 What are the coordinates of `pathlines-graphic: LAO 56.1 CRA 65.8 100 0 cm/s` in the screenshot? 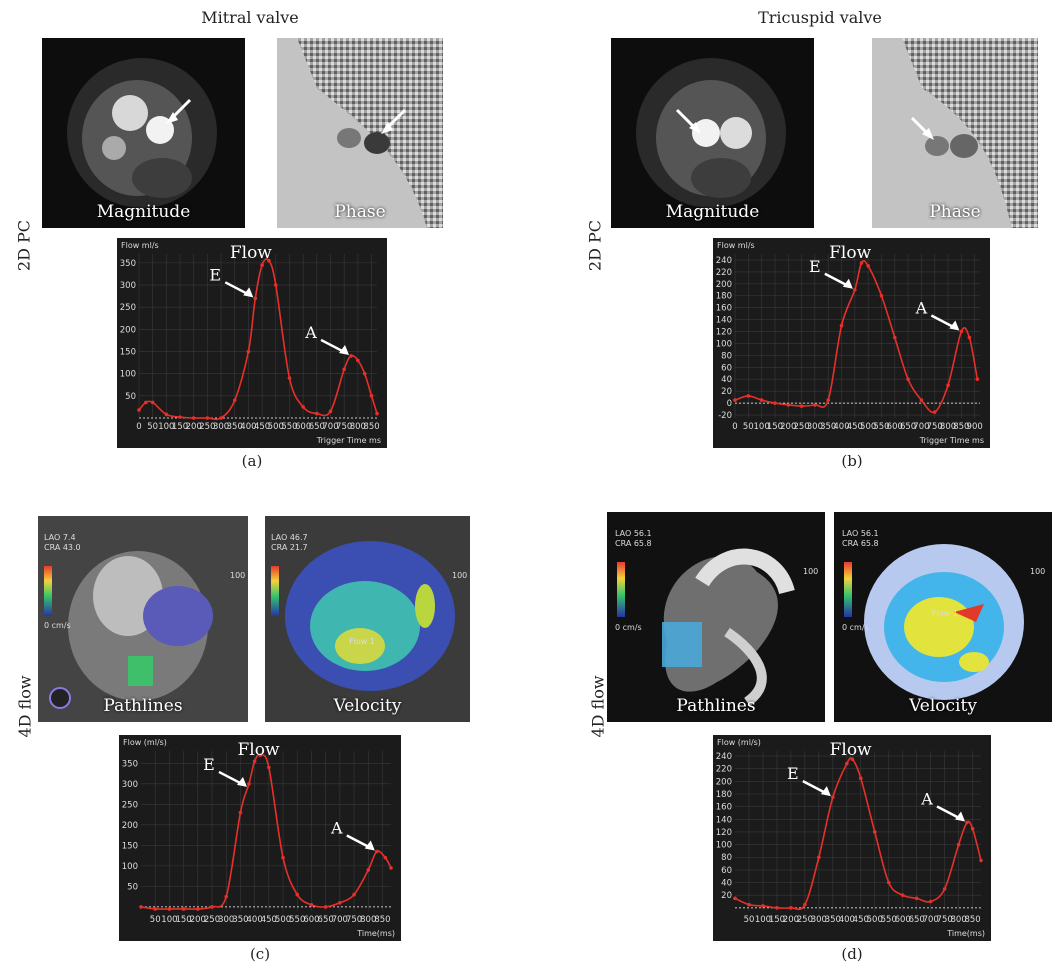 It's located at (716, 617).